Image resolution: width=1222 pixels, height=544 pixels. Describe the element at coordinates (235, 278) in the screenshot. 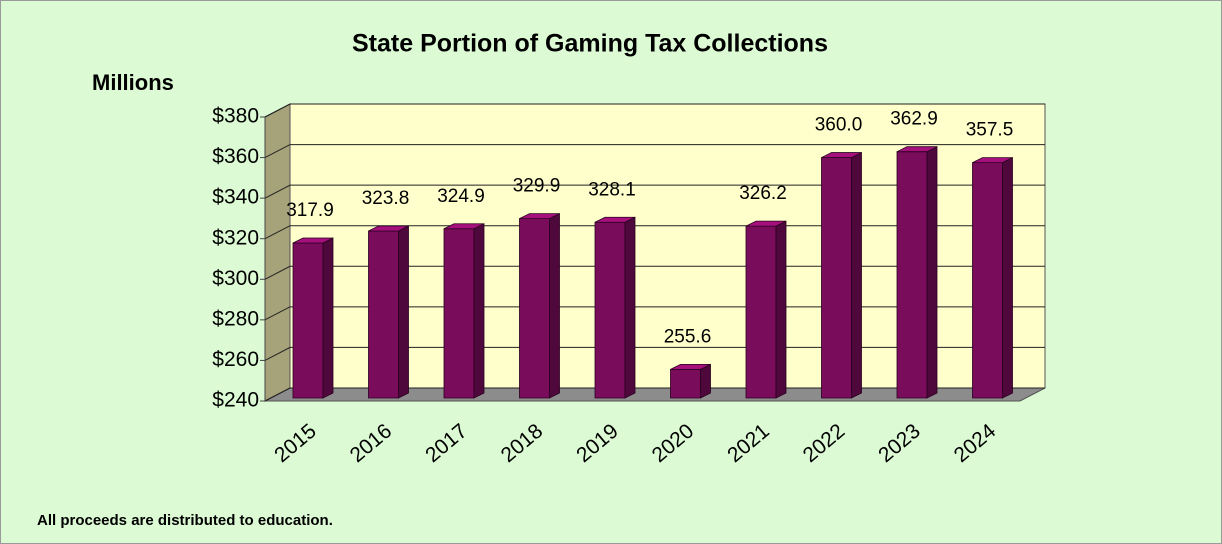

I see `y-tick-label: $300` at that location.